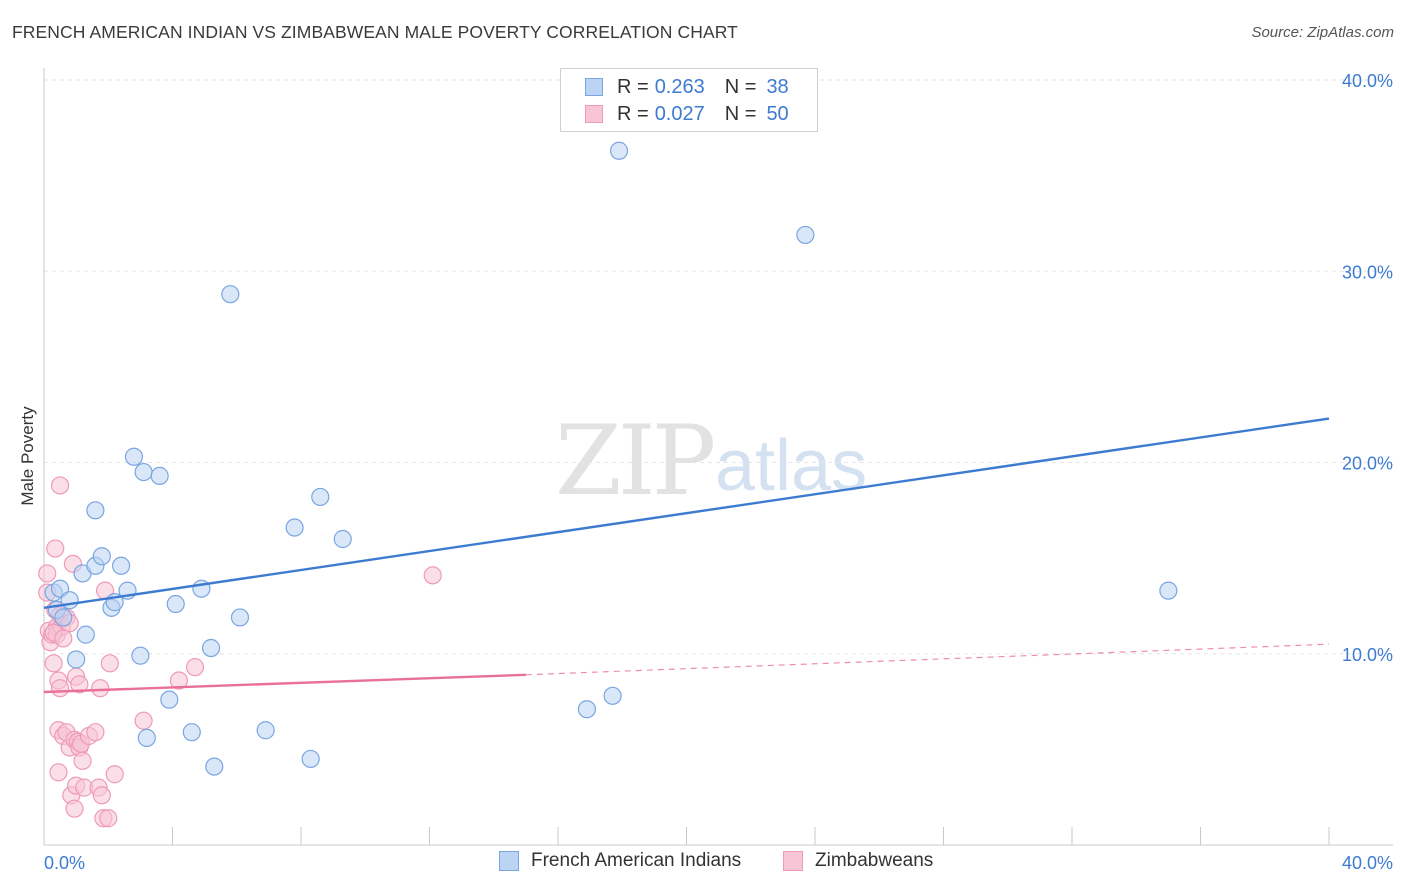  What do you see at coordinates (594, 87) in the screenshot?
I see `legend-swatch-blue` at bounding box center [594, 87].